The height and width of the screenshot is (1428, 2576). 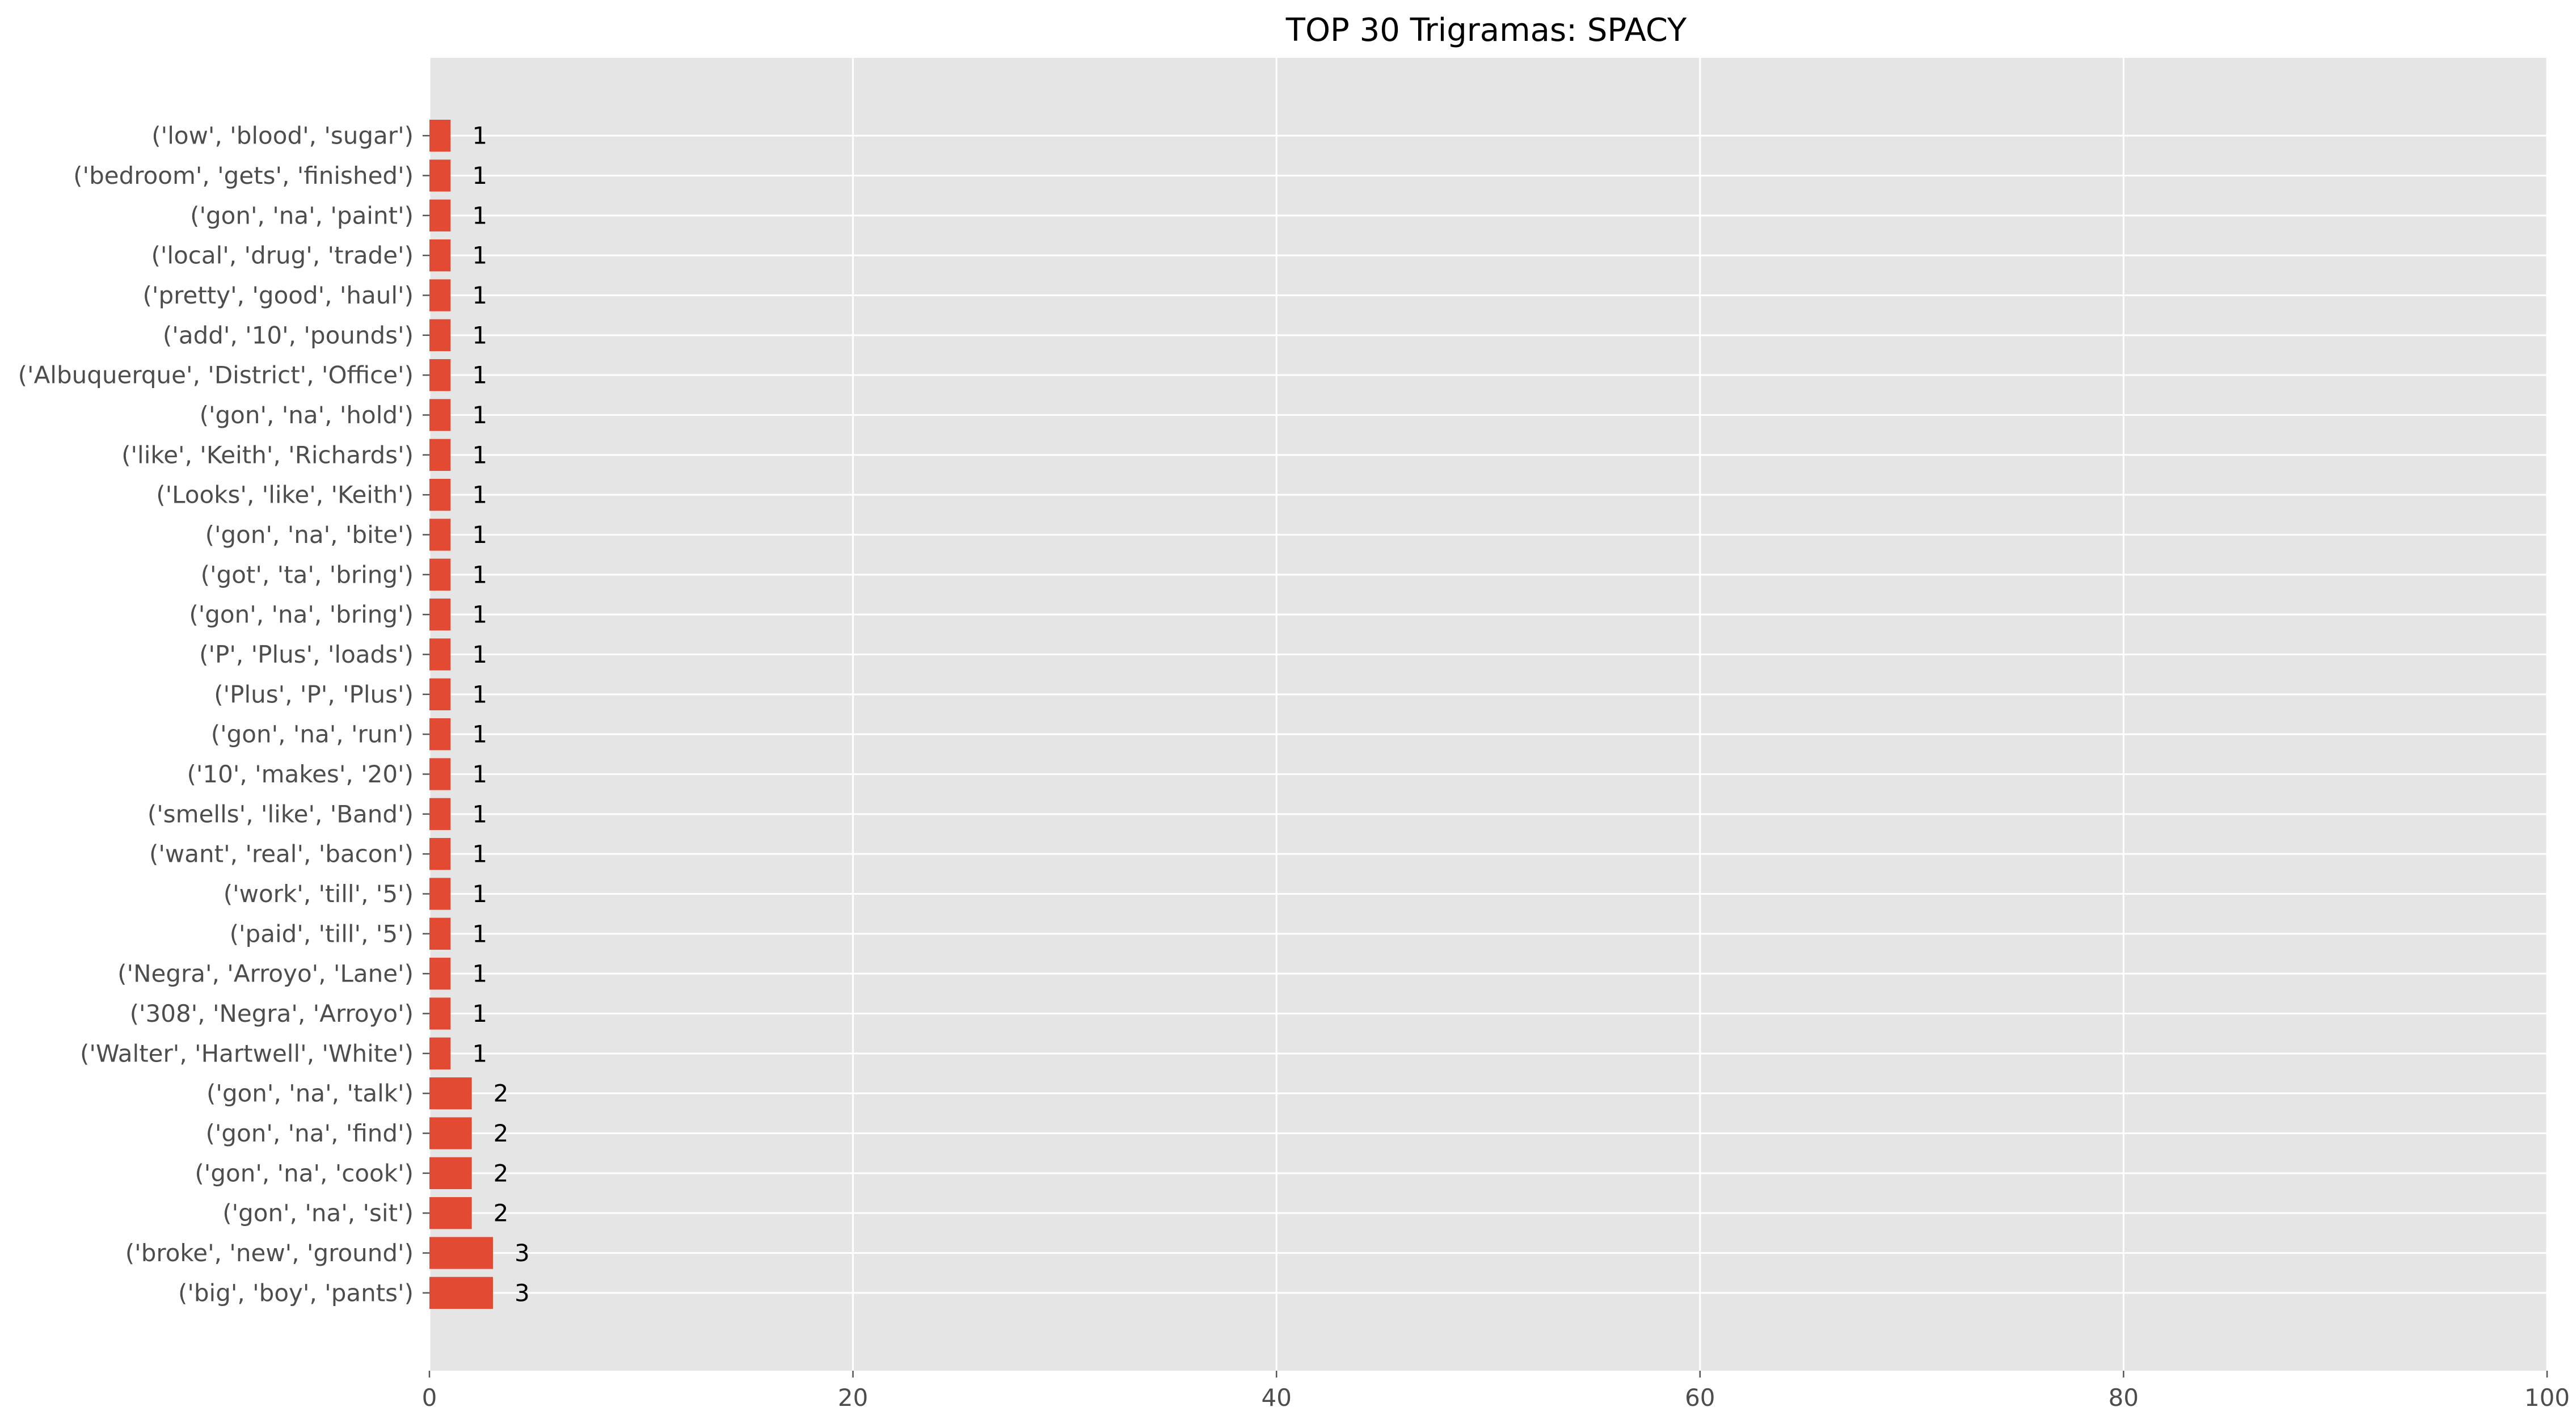 I want to click on y-tick-label: ('pretty', 'good', 'haul'), so click(x=278, y=295).